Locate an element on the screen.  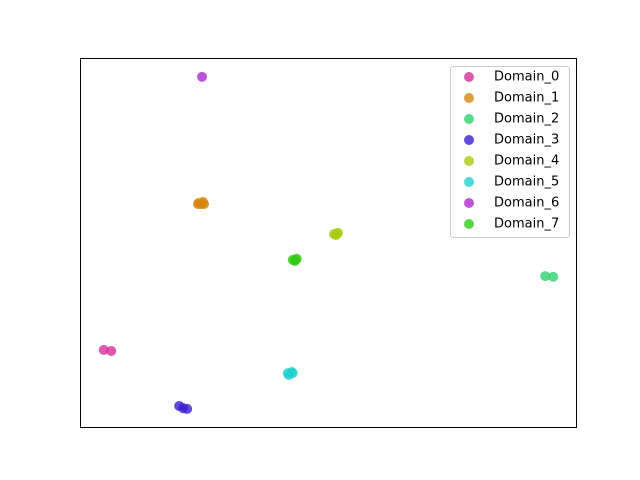
legend-label: Domain_1 is located at coordinates (526, 98).